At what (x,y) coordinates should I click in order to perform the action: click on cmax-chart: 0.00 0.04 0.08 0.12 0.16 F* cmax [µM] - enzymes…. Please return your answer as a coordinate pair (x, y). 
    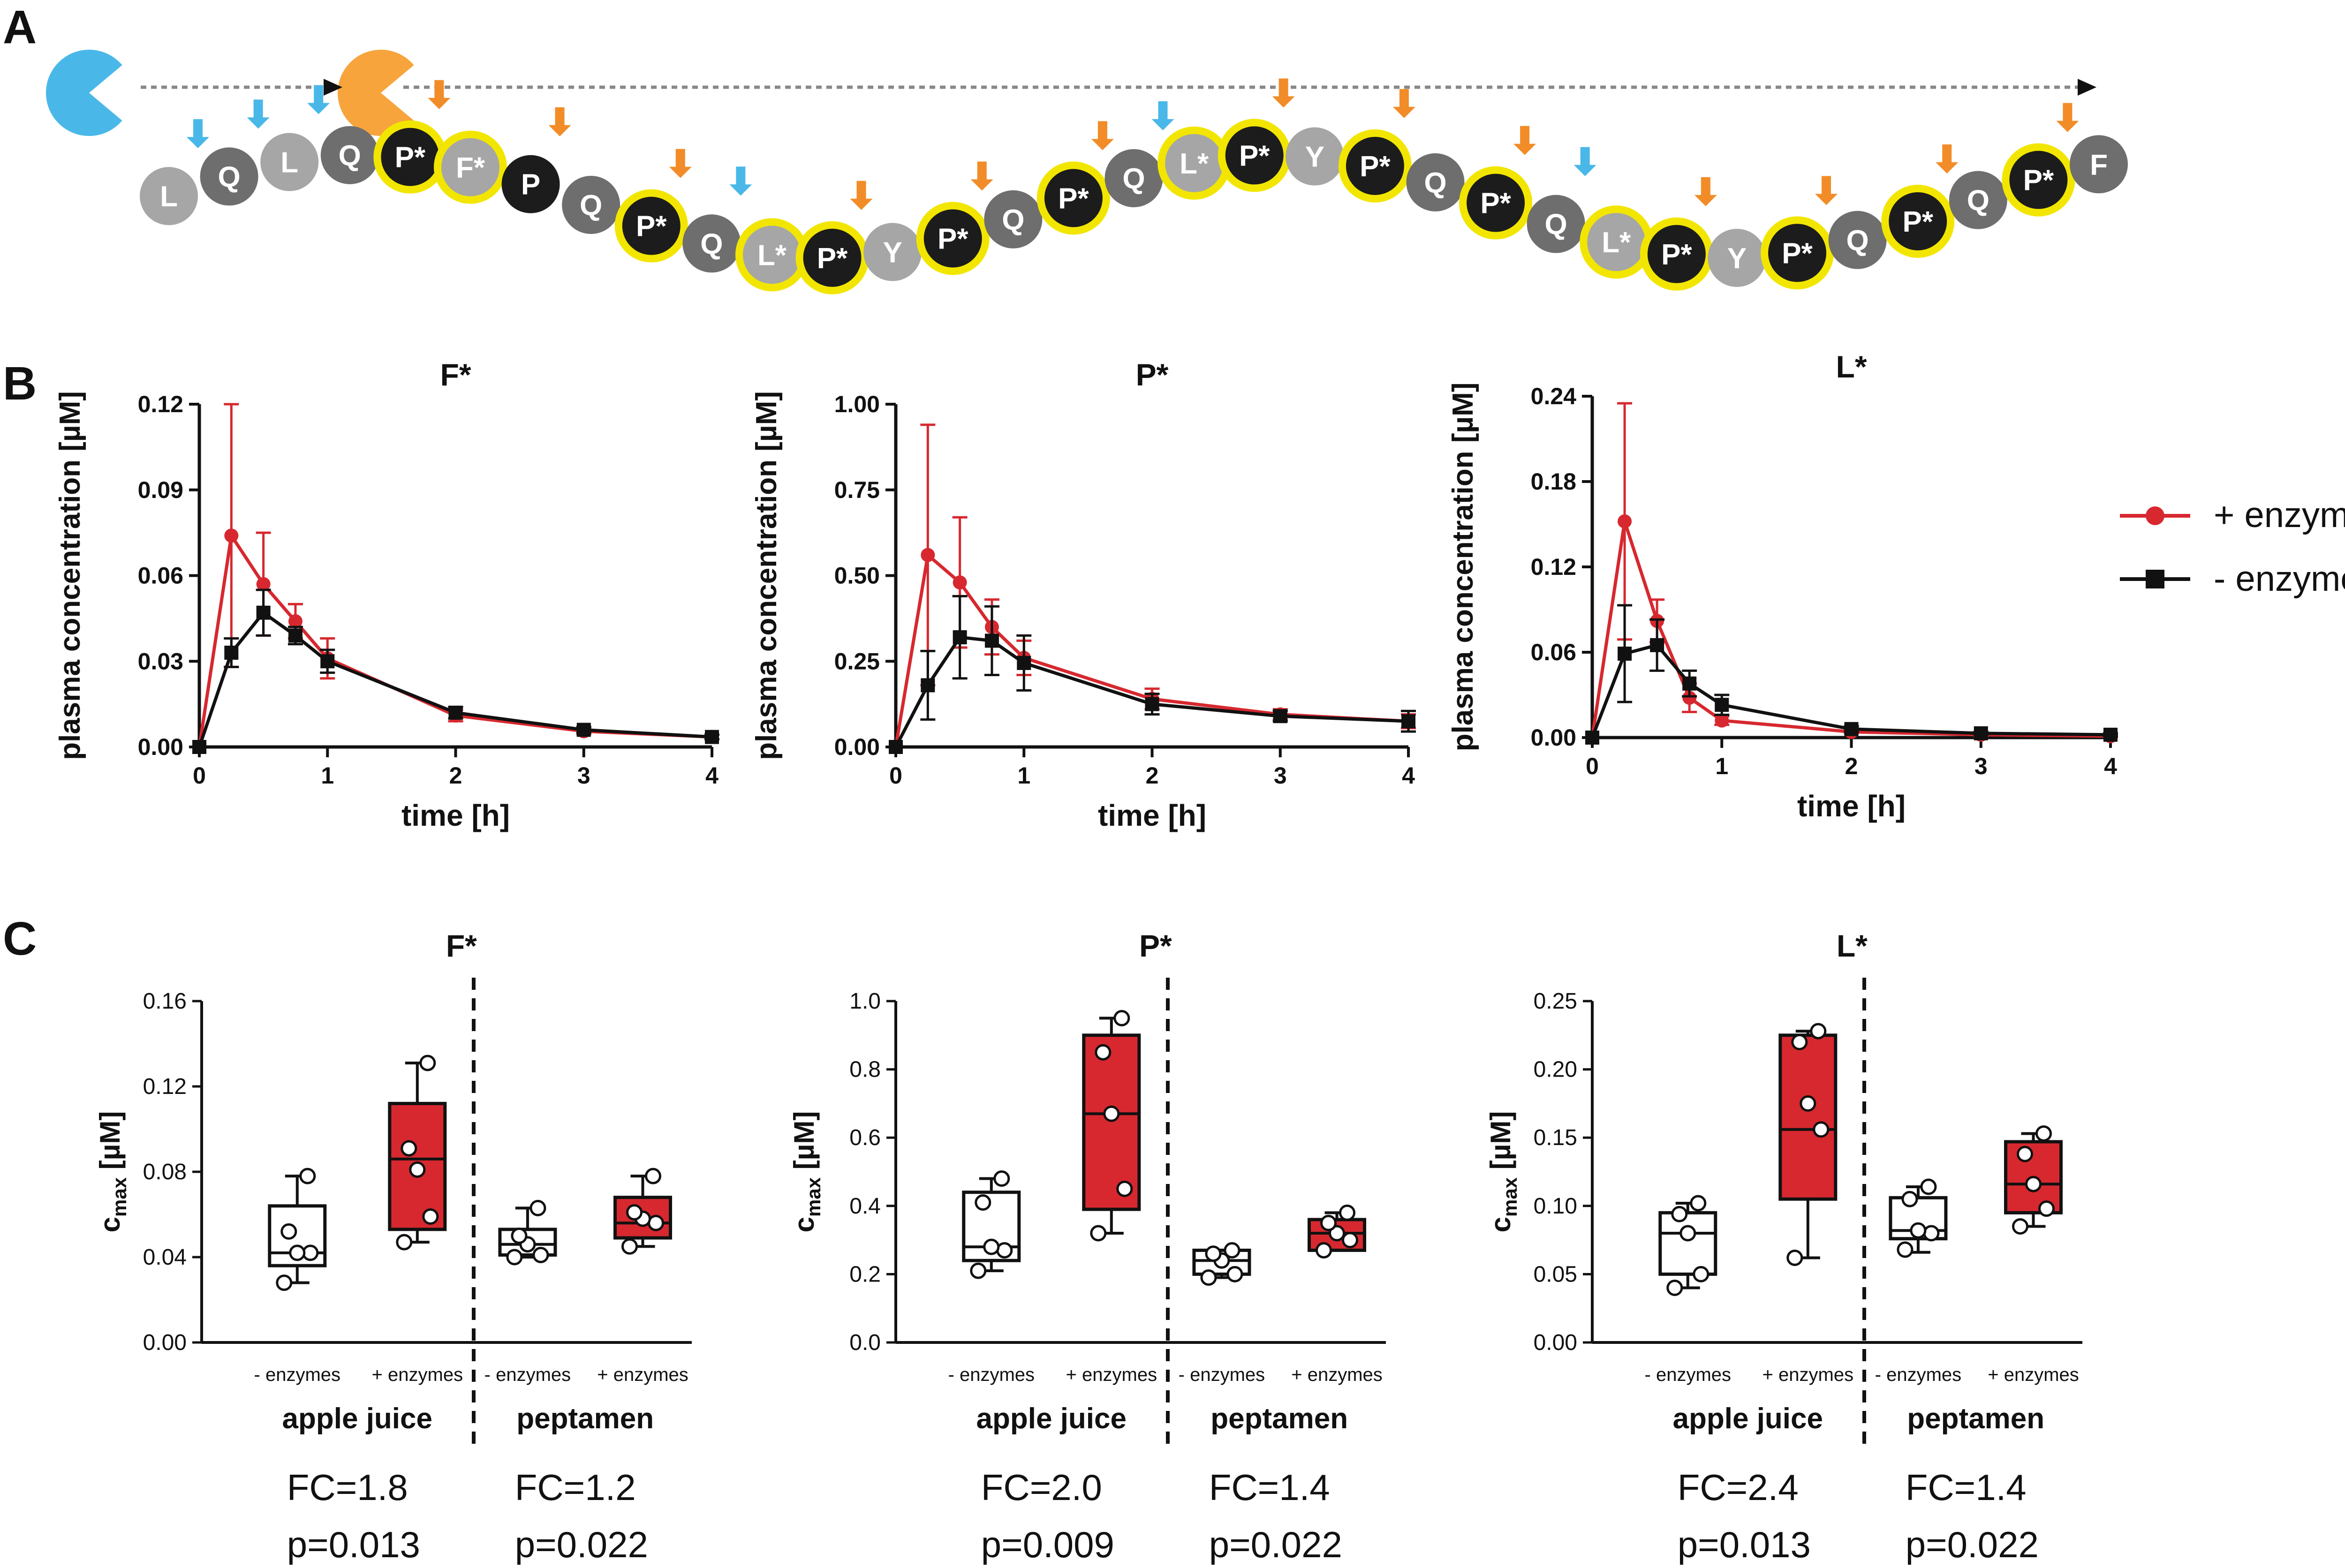
    Looking at the image, I should click on (393, 1246).